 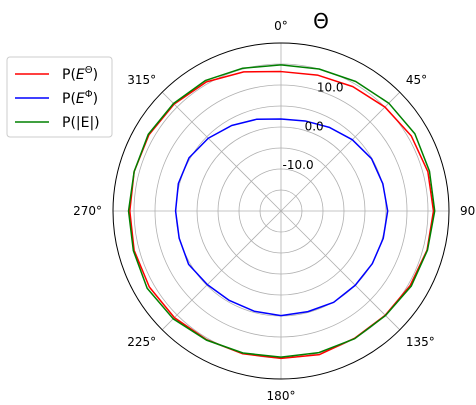 I want to click on radial-tick-label: 10.0, so click(x=330, y=88).